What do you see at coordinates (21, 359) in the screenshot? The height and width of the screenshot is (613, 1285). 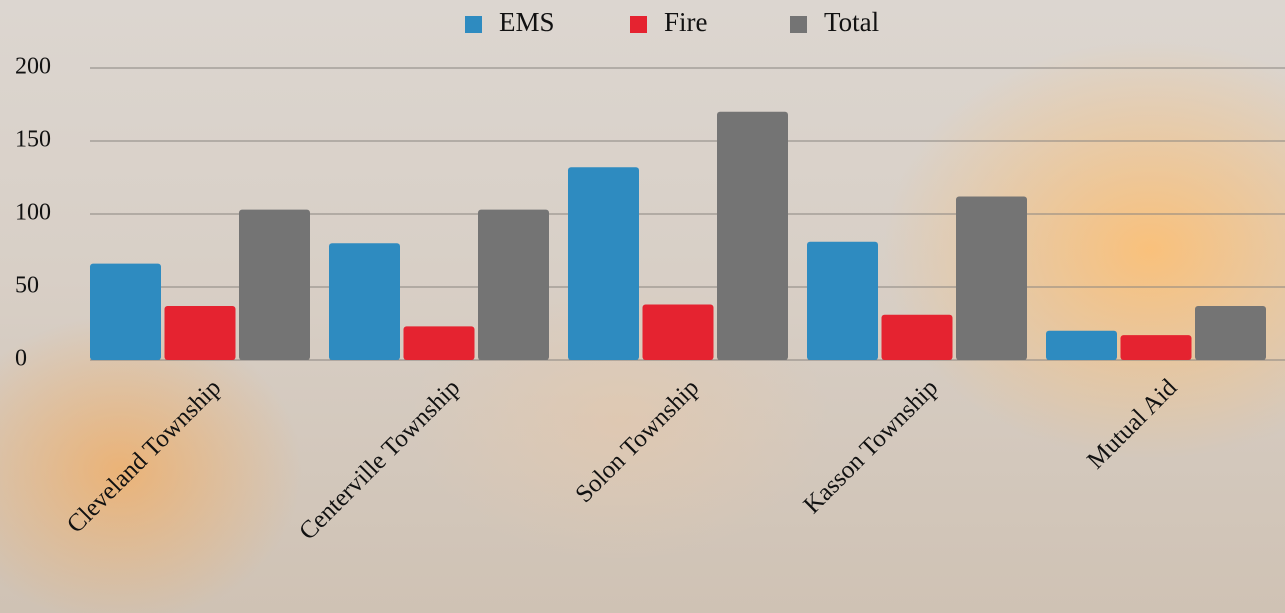 I see `y-tick-label: 0` at bounding box center [21, 359].